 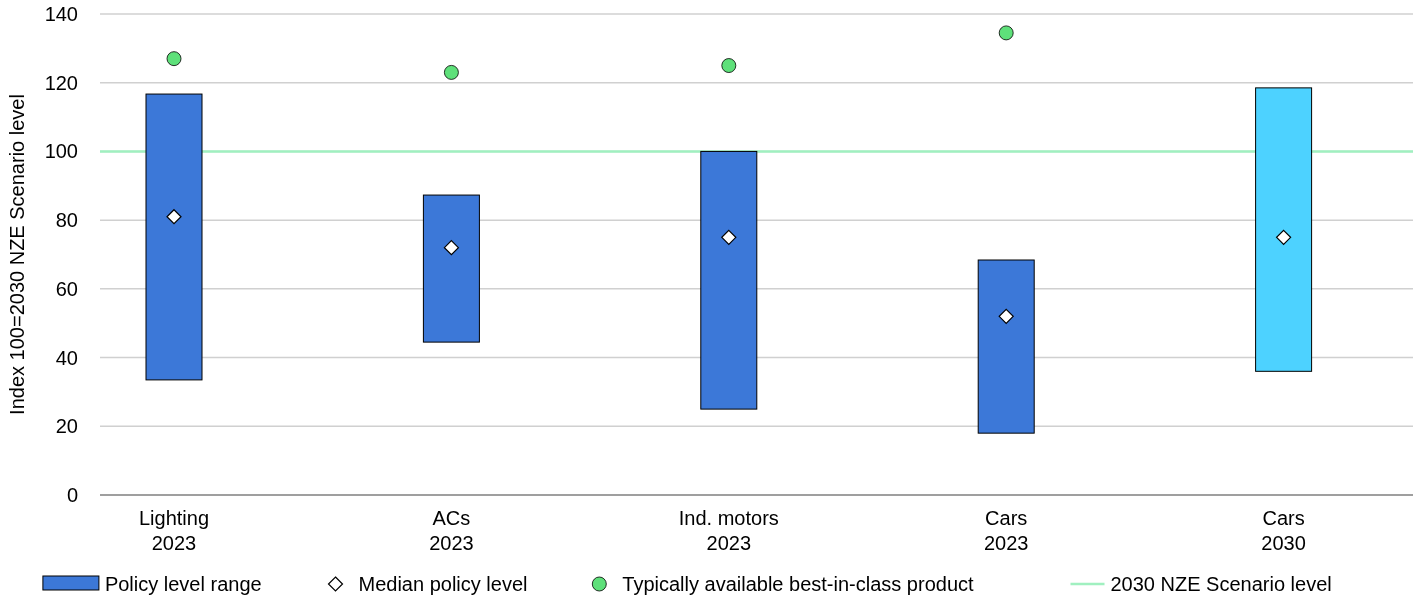 What do you see at coordinates (66, 426) in the screenshot?
I see `y-tick-label: 20` at bounding box center [66, 426].